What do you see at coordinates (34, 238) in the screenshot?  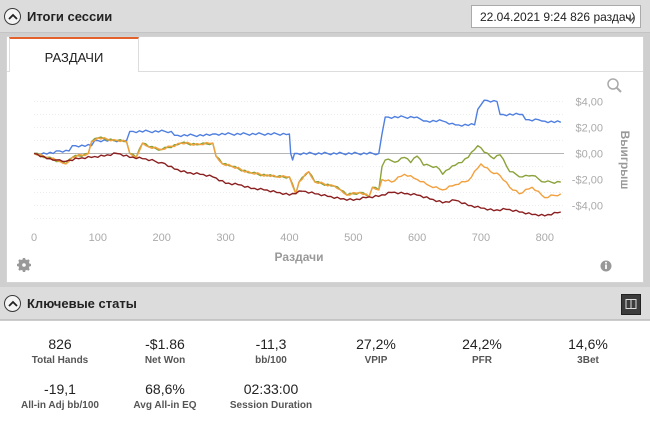 I see `x-tick-label: 0` at bounding box center [34, 238].